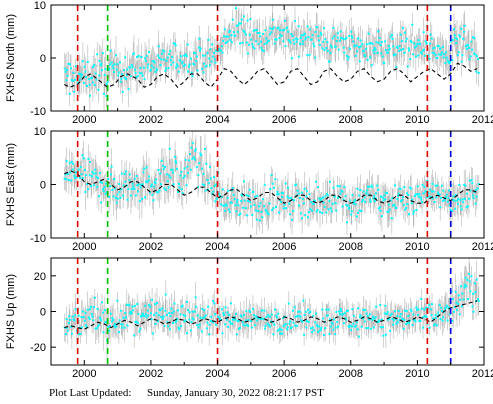 This screenshot has height=404, width=493. Describe the element at coordinates (38, 239) in the screenshot. I see `y-tick-label: -10` at that location.